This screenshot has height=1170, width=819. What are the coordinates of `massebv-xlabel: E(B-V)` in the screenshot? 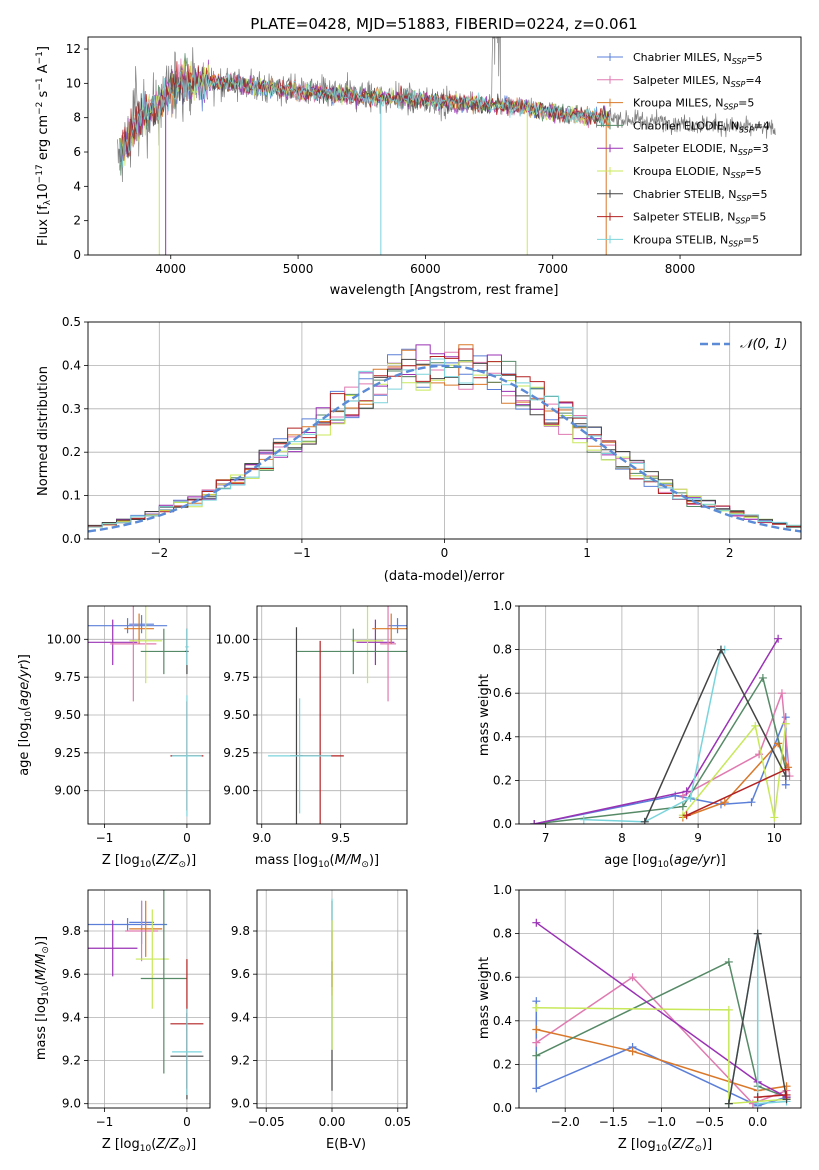 It's located at (346, 1144).